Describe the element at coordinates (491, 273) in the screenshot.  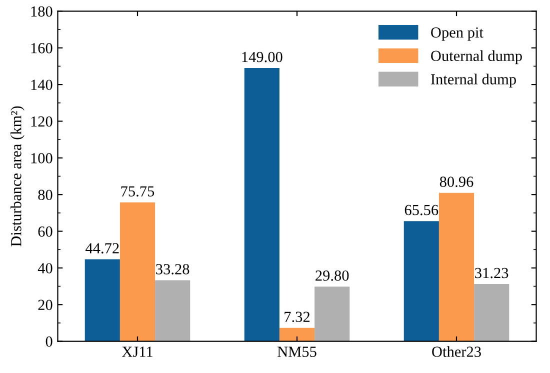
I see `data-label: 31.23` at that location.